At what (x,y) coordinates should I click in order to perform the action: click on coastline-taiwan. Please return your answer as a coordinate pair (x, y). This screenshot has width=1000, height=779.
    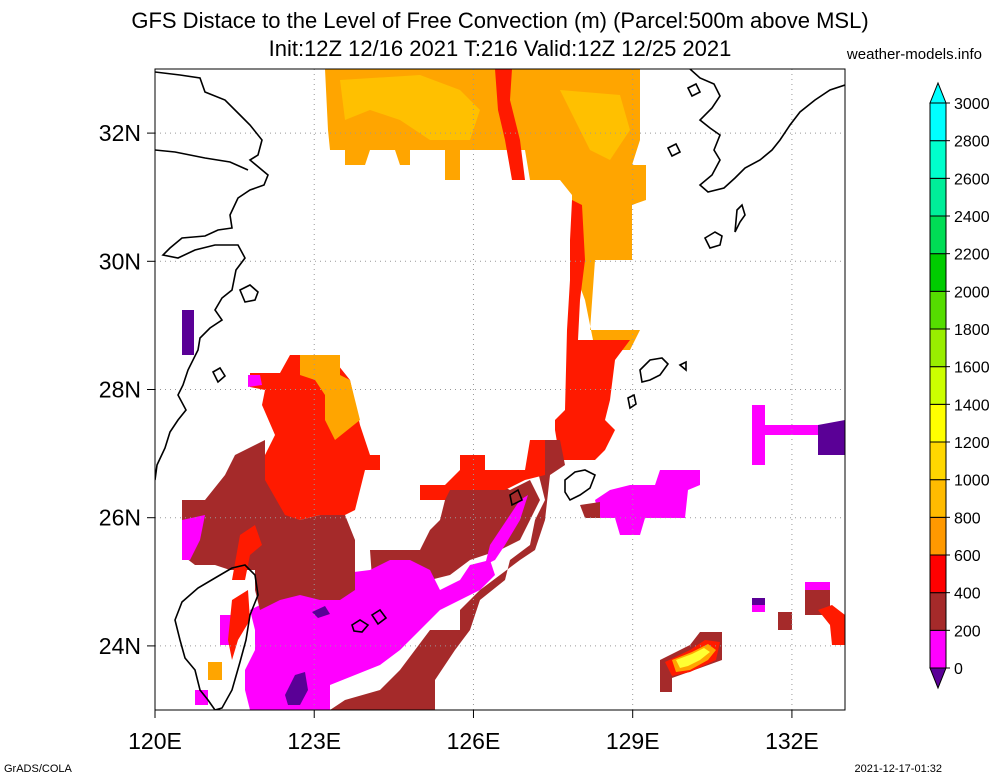
    Looking at the image, I should click on (216, 637).